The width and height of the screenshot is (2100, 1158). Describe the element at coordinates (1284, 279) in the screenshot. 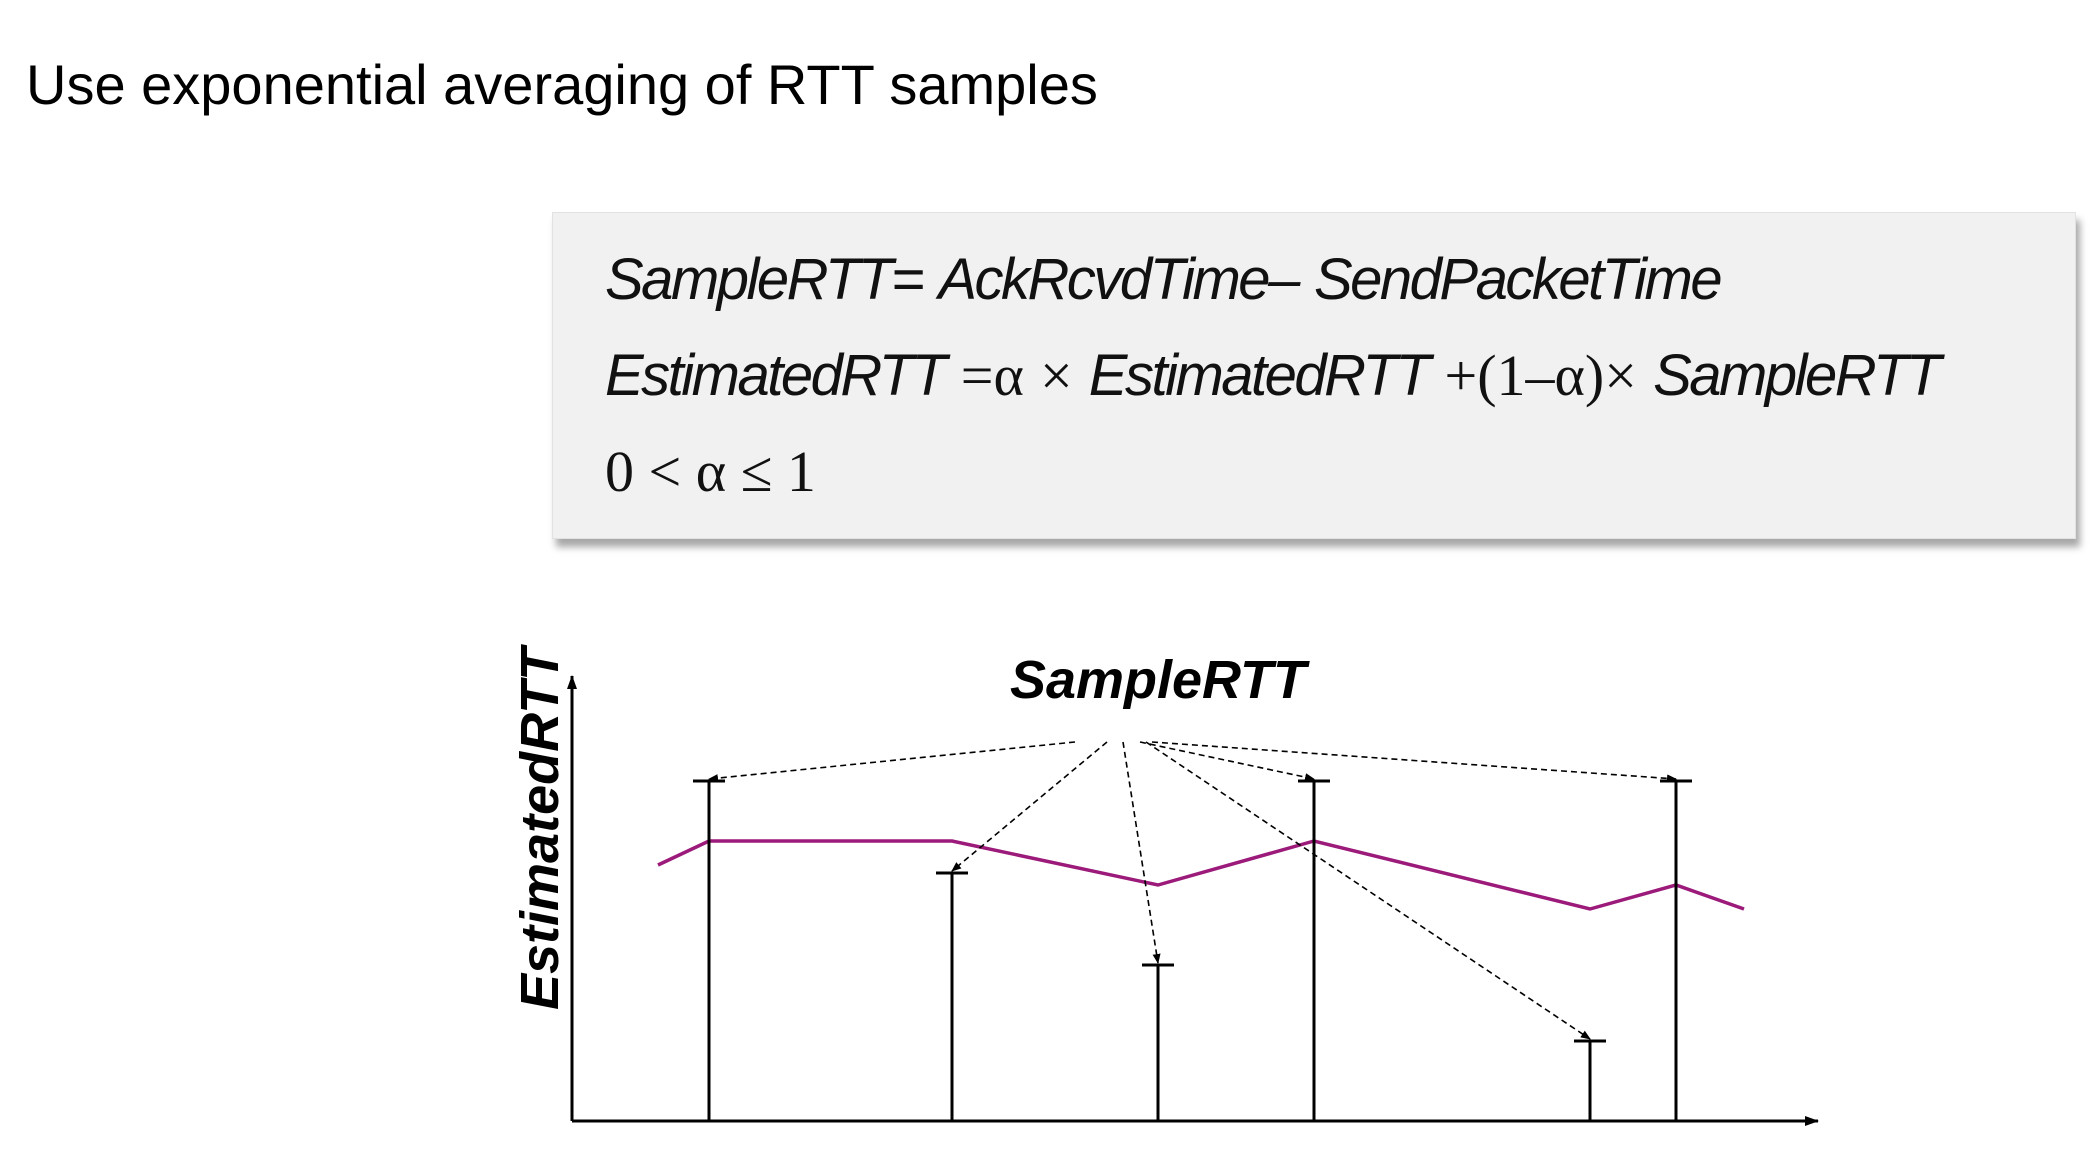

I see `formula-minus: –` at that location.